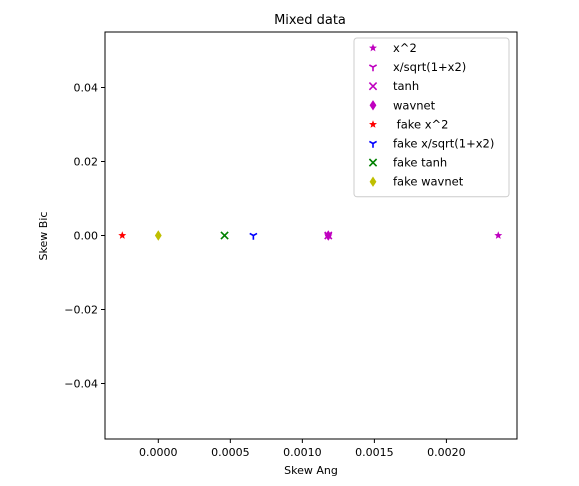 The image size is (579, 486). I want to click on y-tick-label: 0.04, so click(86, 88).